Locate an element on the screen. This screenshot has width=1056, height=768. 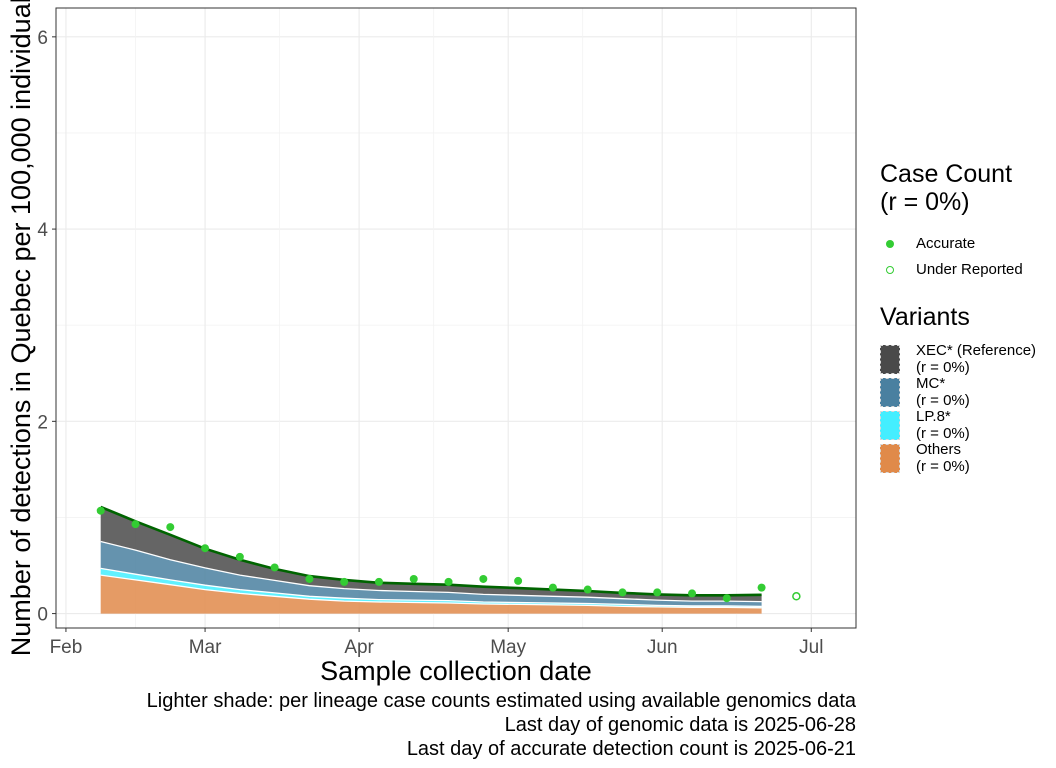
legend-item-under-reported: Under Reported is located at coordinates (965, 271).